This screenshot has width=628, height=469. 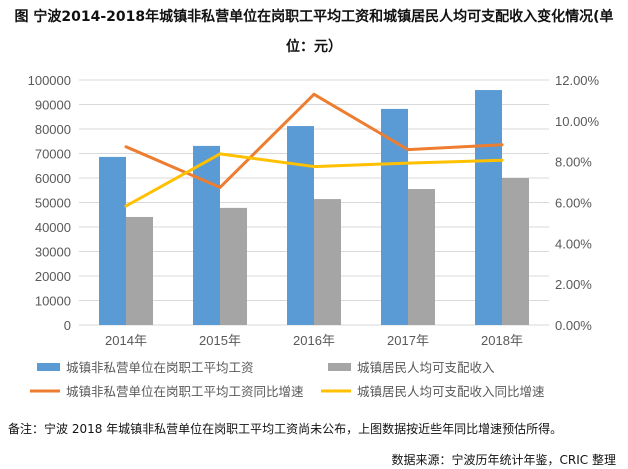 I want to click on left-tick-label: 80000, so click(x=53, y=129).